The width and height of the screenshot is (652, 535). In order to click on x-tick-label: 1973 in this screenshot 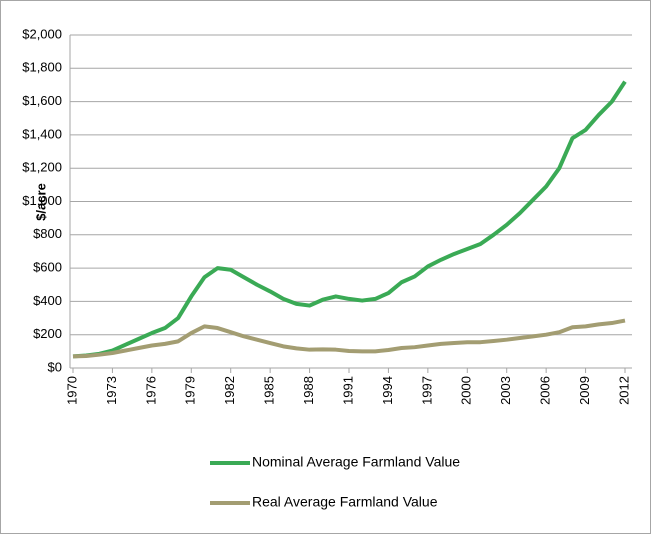, I will do `click(111, 390)`.